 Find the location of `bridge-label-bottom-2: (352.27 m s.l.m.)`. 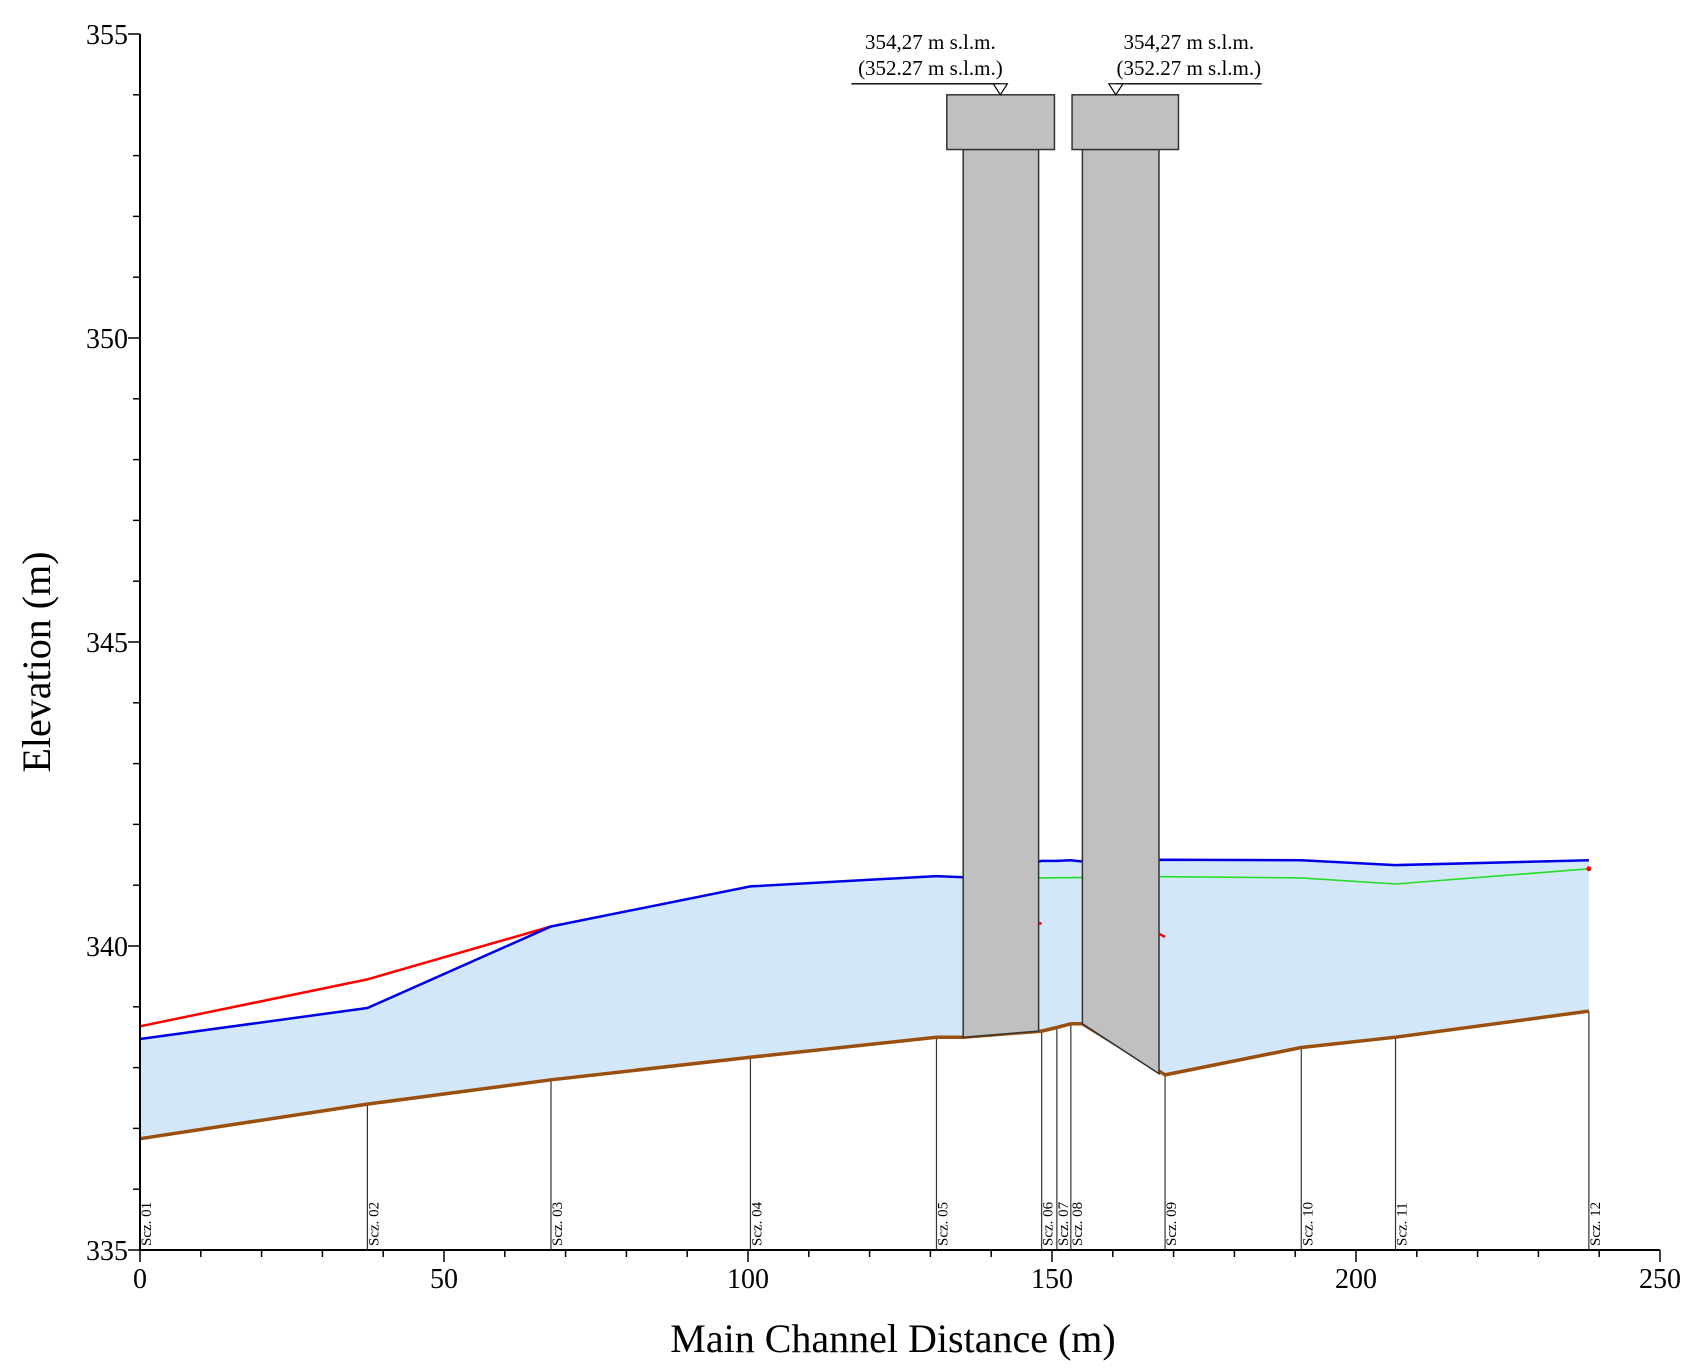

bridge-label-bottom-2: (352.27 m s.l.m.) is located at coordinates (1188, 68).